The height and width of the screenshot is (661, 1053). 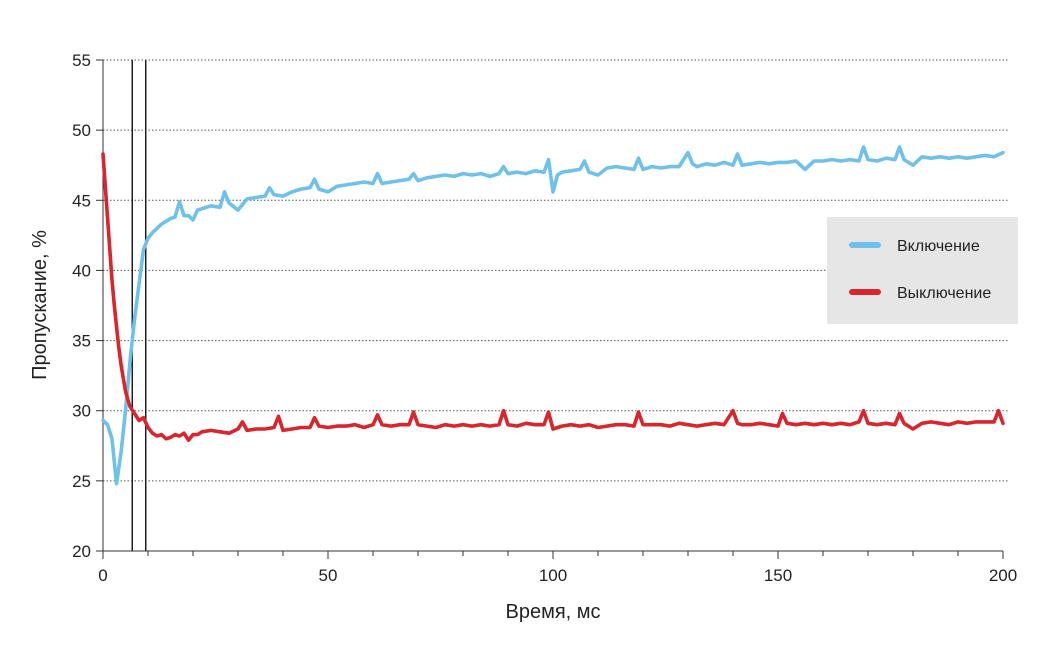 I want to click on x-tick-label: 150, so click(x=778, y=575).